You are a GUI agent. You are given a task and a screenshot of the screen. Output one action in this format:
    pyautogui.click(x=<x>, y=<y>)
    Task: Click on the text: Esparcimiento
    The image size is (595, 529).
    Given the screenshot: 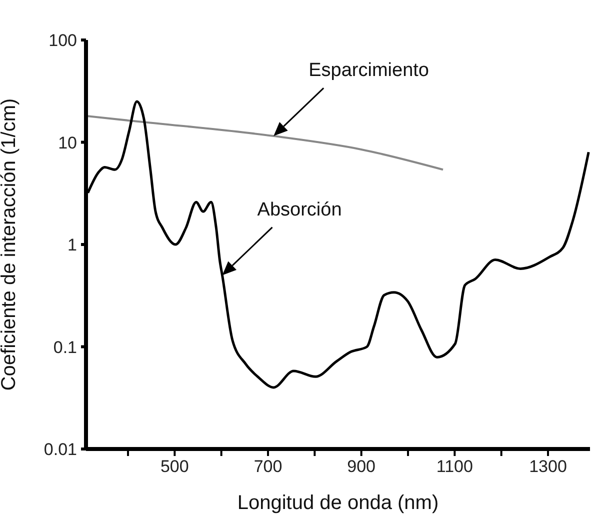 What is the action you would take?
    pyautogui.click(x=368, y=71)
    